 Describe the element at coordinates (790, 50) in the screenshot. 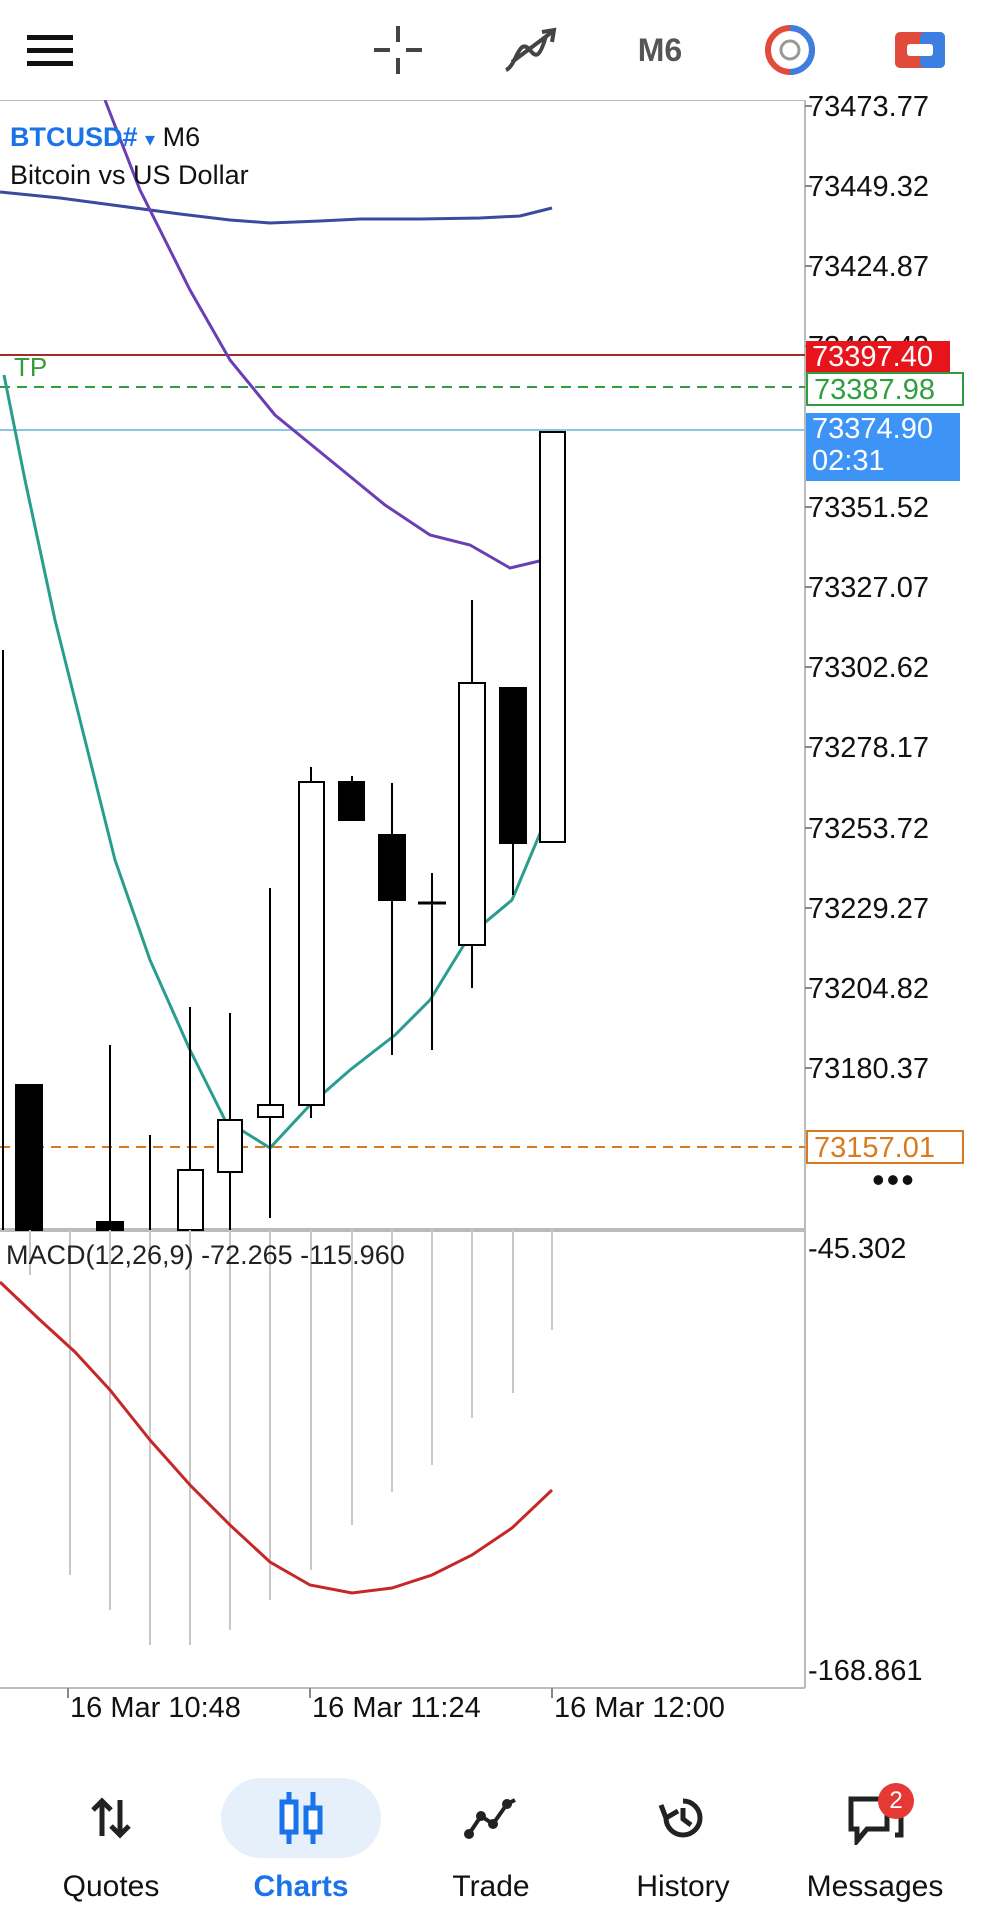

I see `objects-icon` at that location.